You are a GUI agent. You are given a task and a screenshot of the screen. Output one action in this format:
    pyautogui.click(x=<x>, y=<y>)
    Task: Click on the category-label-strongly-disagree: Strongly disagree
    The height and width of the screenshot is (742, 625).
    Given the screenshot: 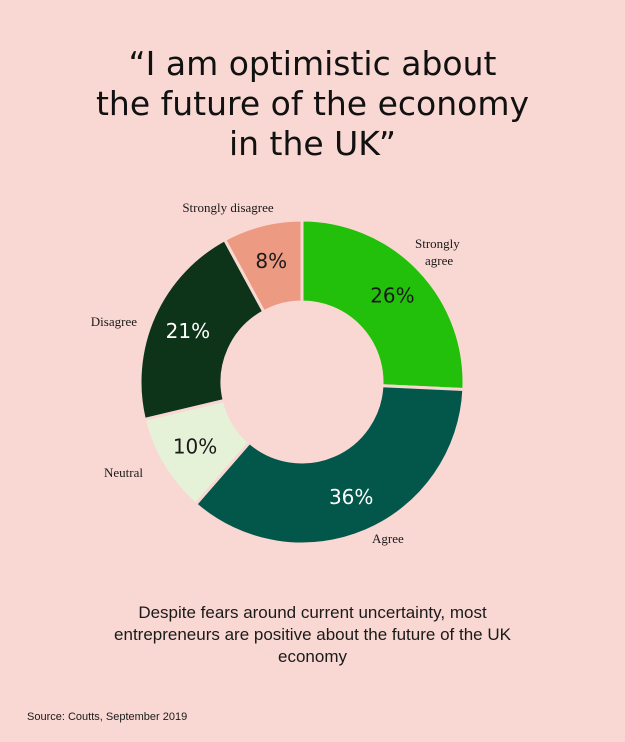 What is the action you would take?
    pyautogui.click(x=228, y=207)
    